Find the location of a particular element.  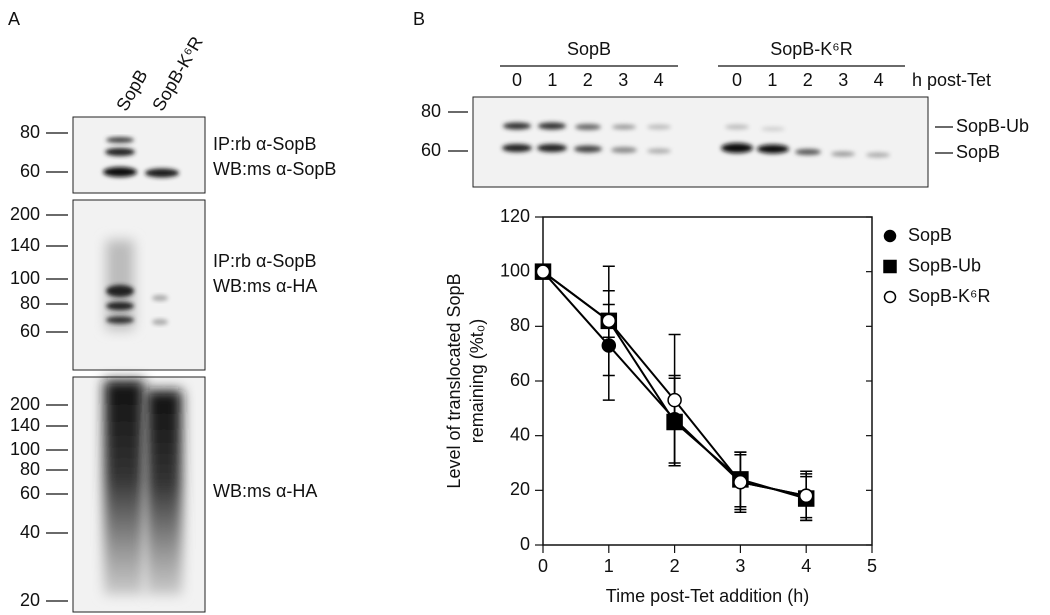

lane-label: SopB-K⁶R is located at coordinates (177, 73).